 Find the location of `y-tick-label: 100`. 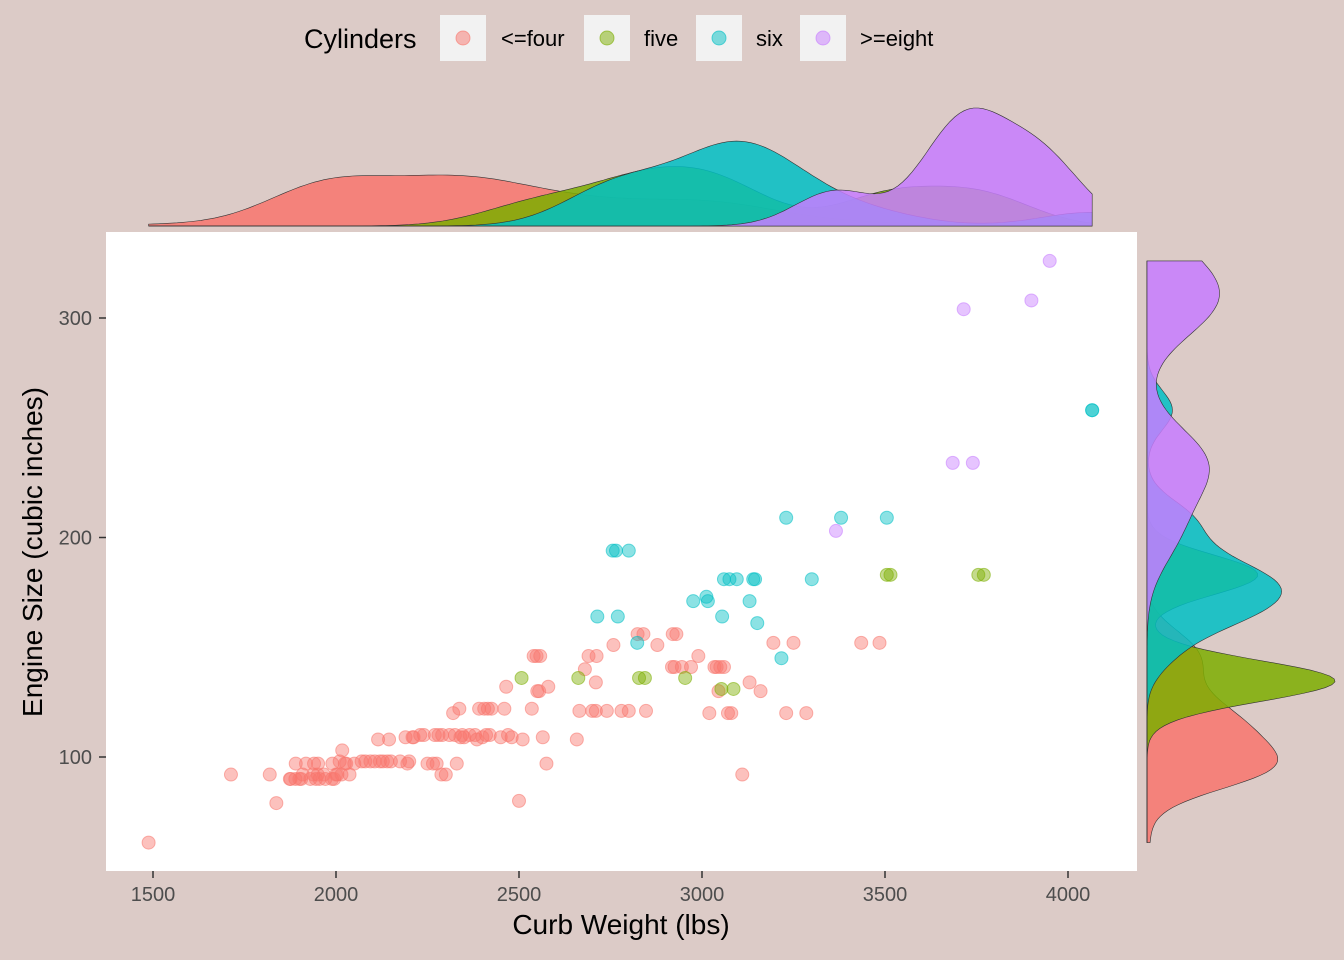

y-tick-label: 100 is located at coordinates (75, 758).